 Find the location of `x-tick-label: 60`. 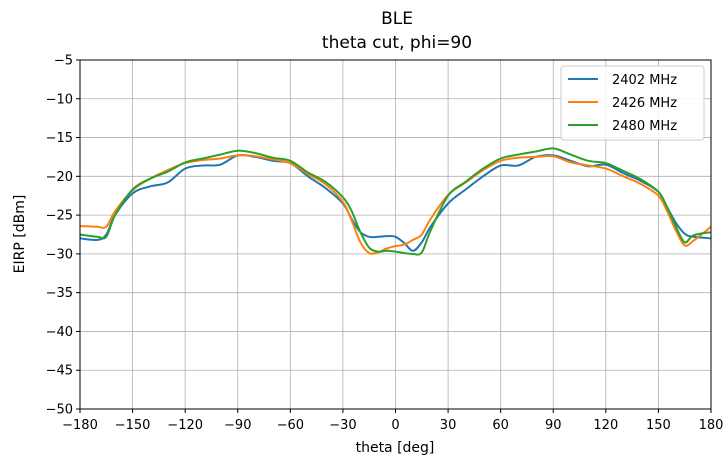

x-tick-label: 60 is located at coordinates (500, 425).